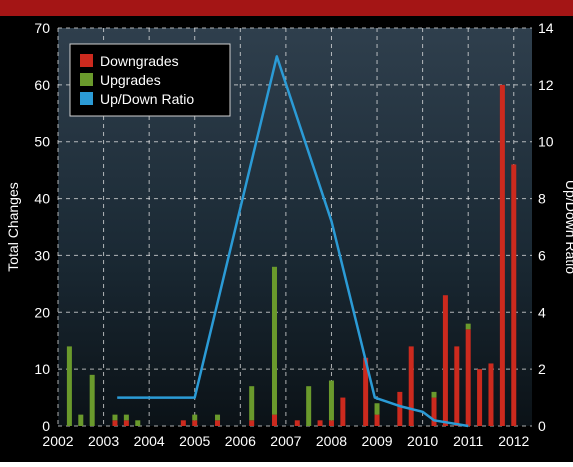  What do you see at coordinates (513, 441) in the screenshot?
I see `x-tick-label: 2012` at bounding box center [513, 441].